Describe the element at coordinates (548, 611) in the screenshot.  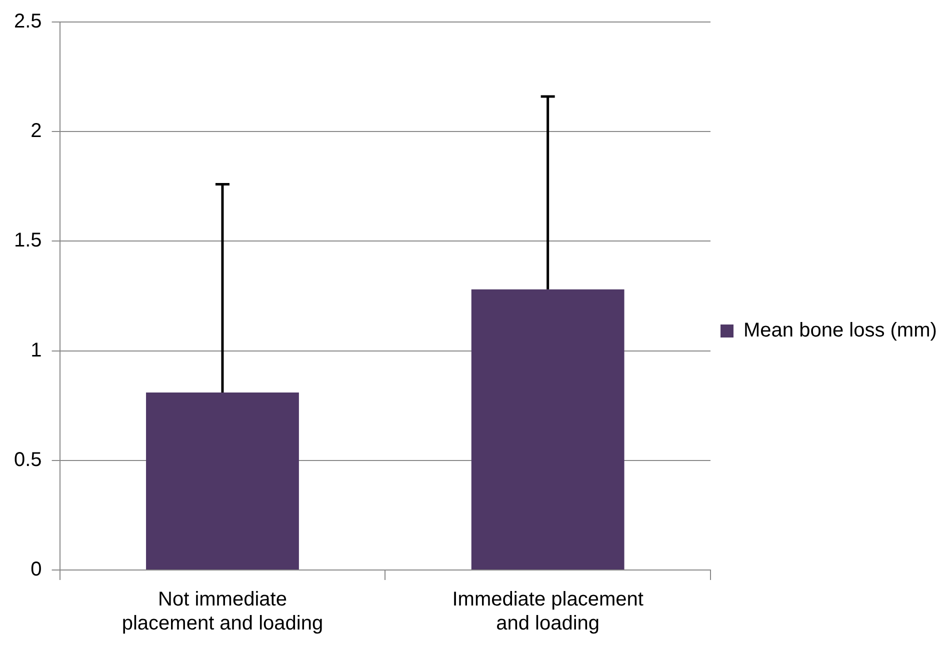
I see `x-tick-label: Immediate placement and loading` at that location.